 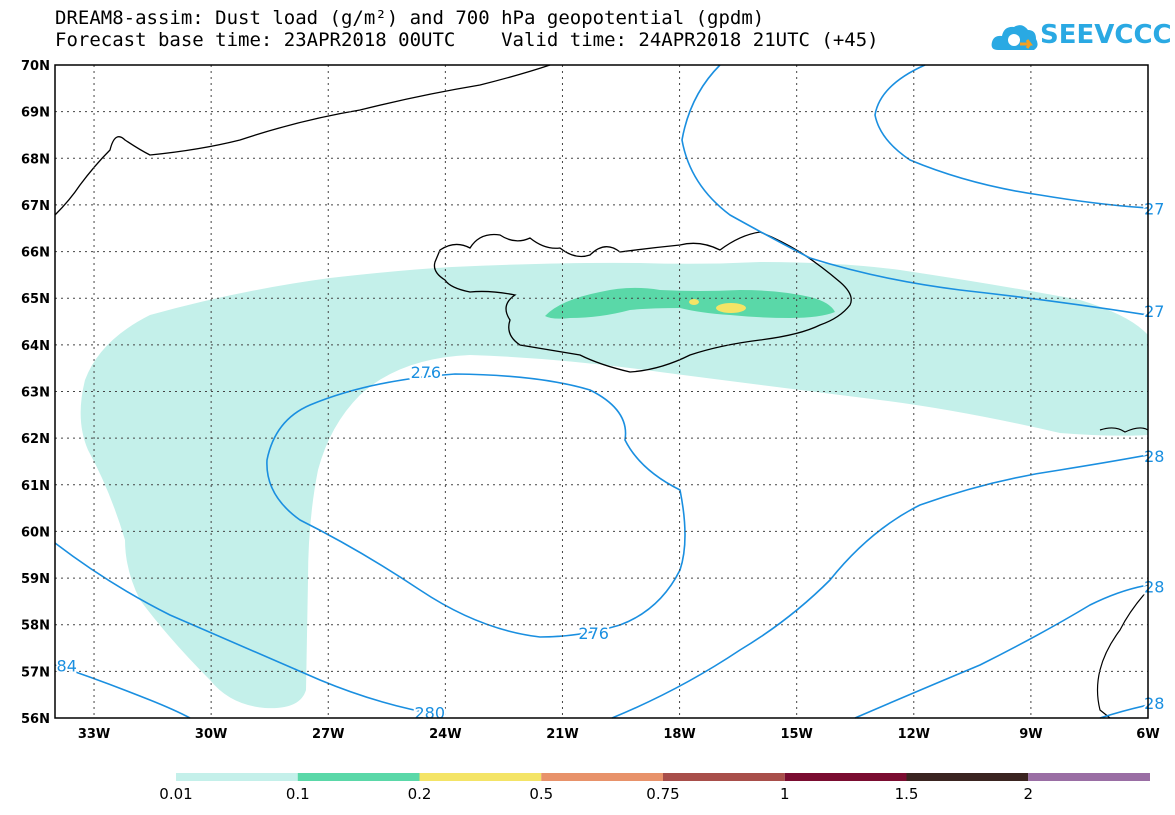 What do you see at coordinates (176, 794) in the screenshot?
I see `colorbar-tick-label: 0.01` at bounding box center [176, 794].